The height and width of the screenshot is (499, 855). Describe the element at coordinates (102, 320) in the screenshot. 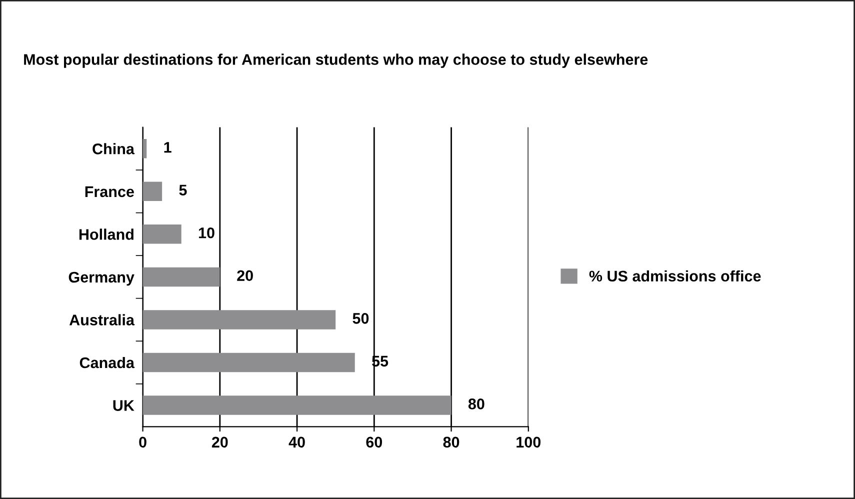

I see `y-tick-label: Australia` at that location.